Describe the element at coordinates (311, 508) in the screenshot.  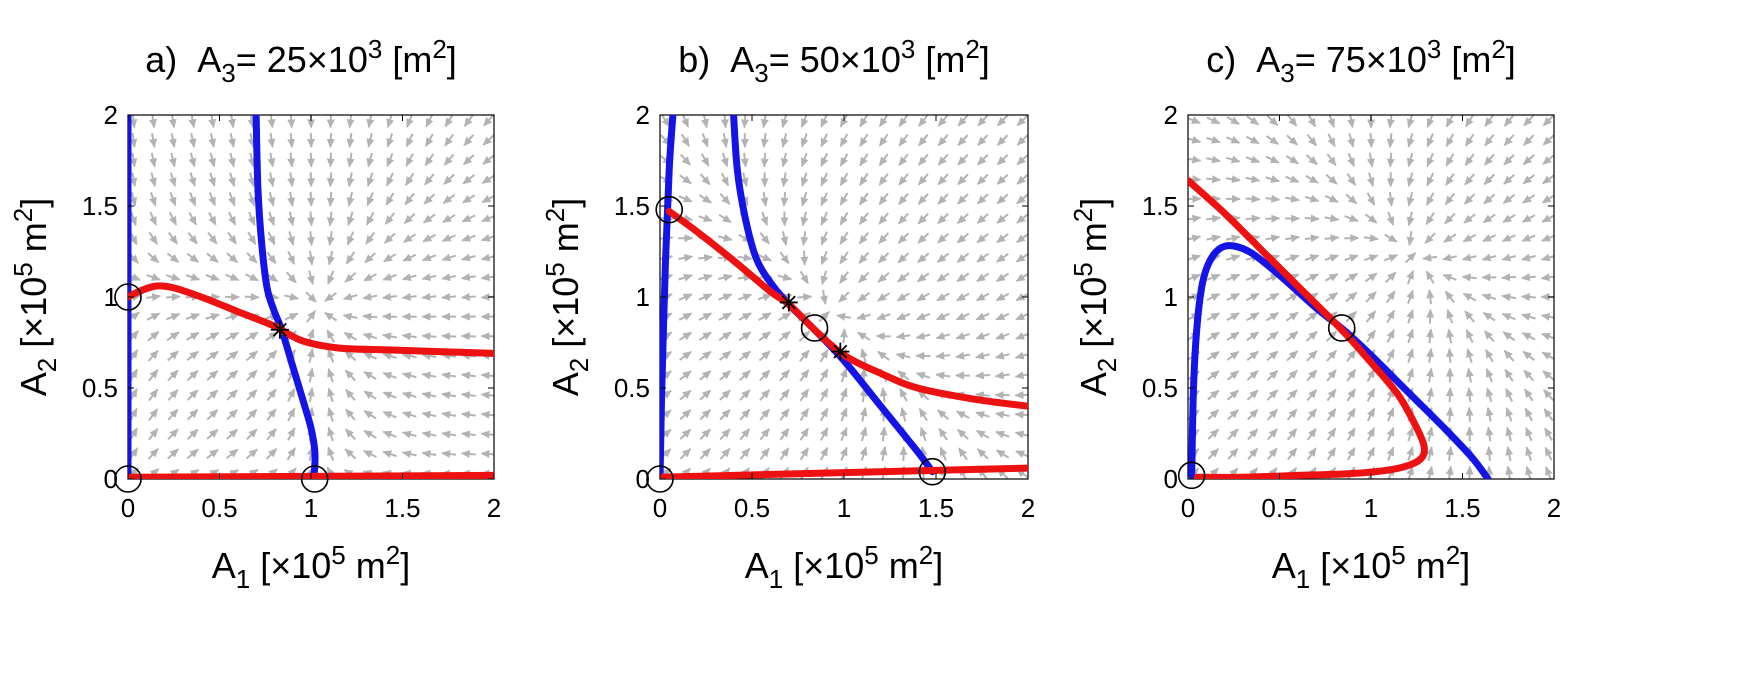
I see `x-tick-label: 1` at that location.